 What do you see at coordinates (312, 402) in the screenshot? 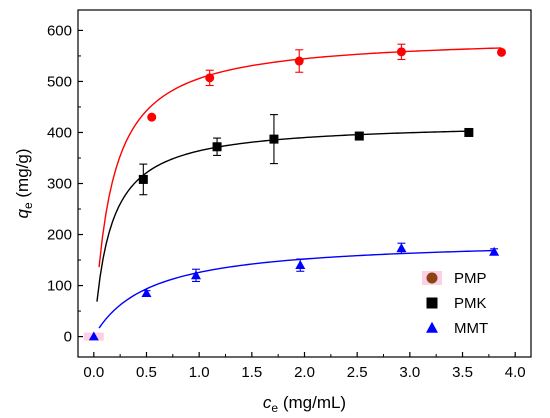
I see `x-axis-unit: (mg/mL)` at bounding box center [312, 402].